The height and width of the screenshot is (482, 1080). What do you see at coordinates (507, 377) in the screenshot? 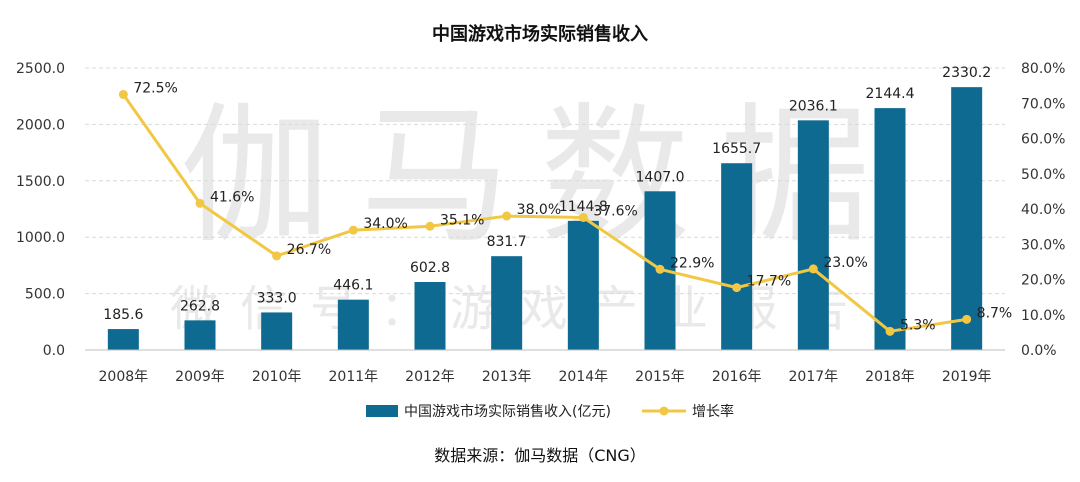
I see `x-tick-label: 2013年` at bounding box center [507, 377].